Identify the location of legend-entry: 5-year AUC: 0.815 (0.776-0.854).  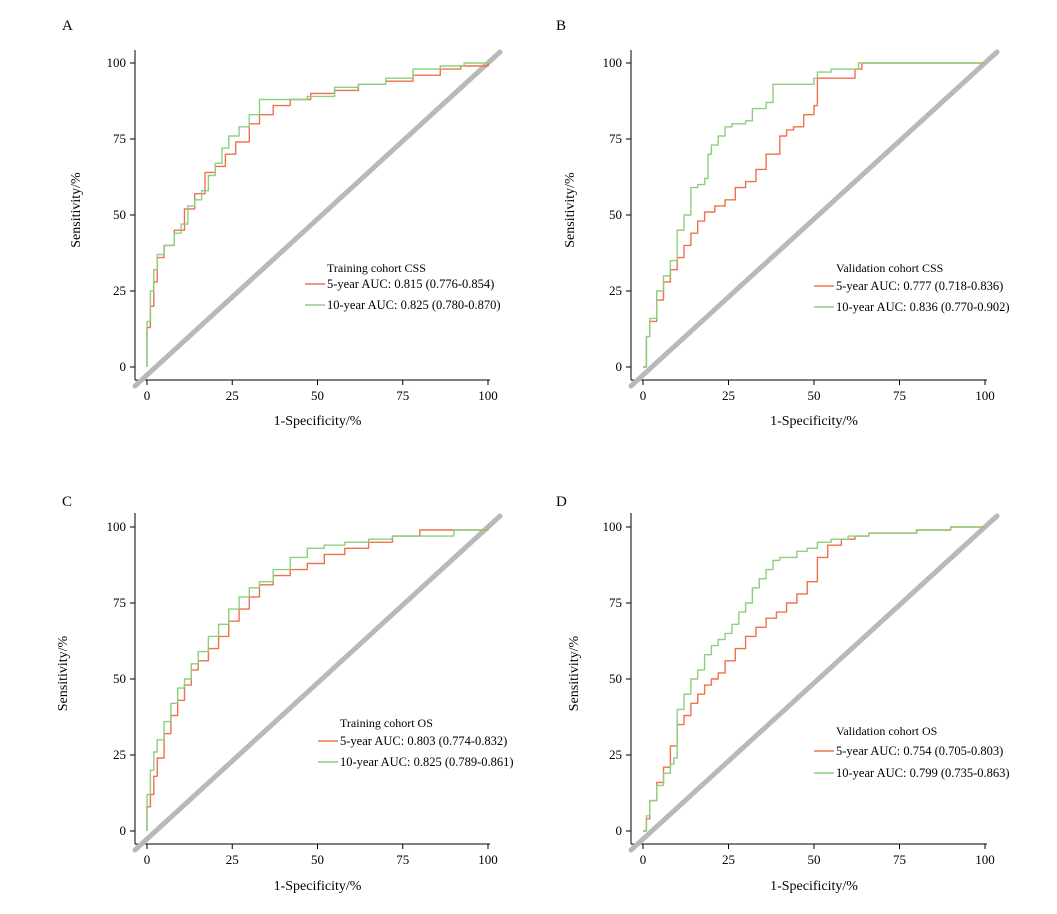
(410, 284).